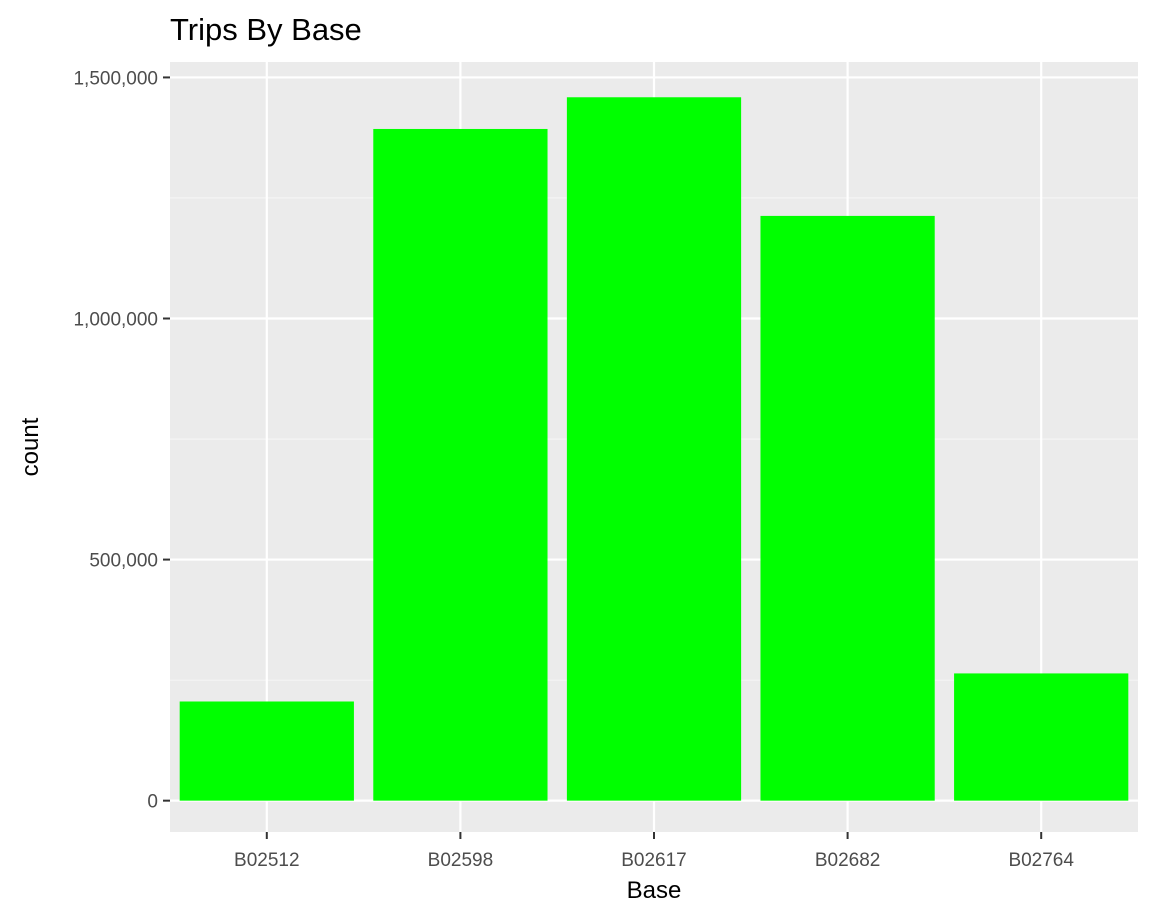 Image resolution: width=1152 pixels, height=921 pixels. I want to click on x-axis: B02512 B02598 B02617 B02682 B02764, so click(654, 851).